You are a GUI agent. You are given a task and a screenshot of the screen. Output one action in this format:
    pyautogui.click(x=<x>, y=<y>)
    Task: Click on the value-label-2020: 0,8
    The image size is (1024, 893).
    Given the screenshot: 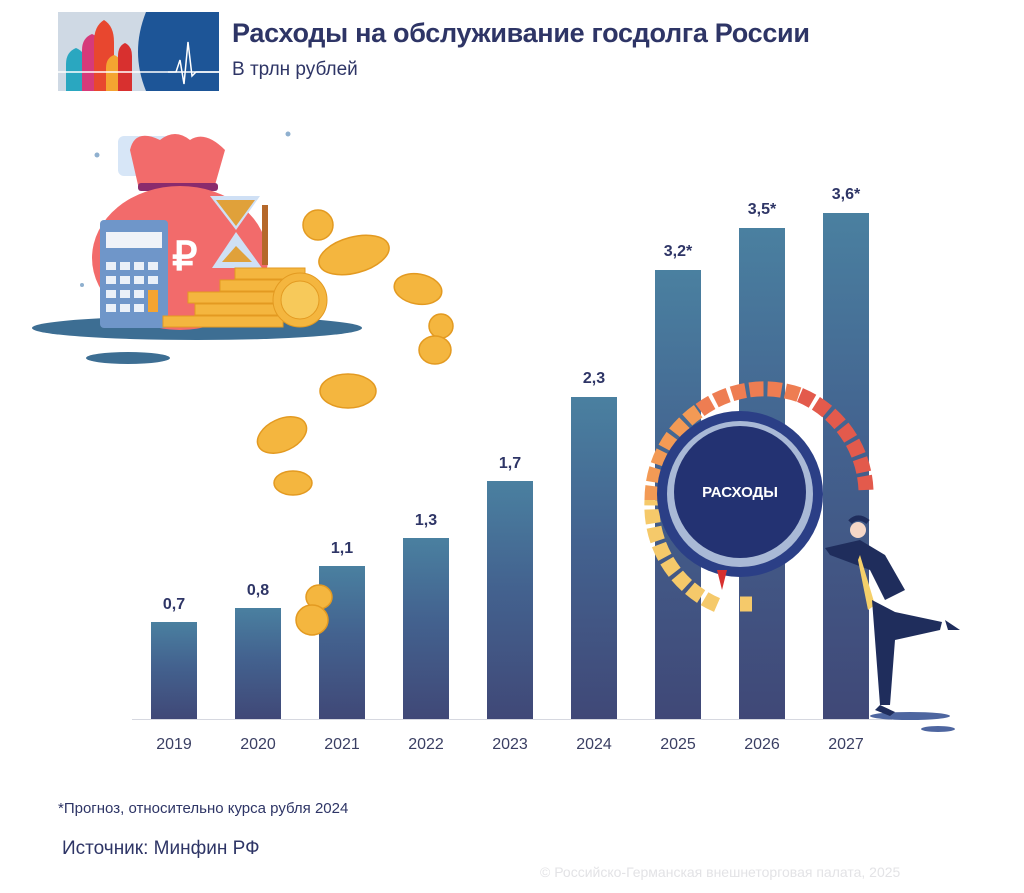 What is the action you would take?
    pyautogui.click(x=258, y=590)
    